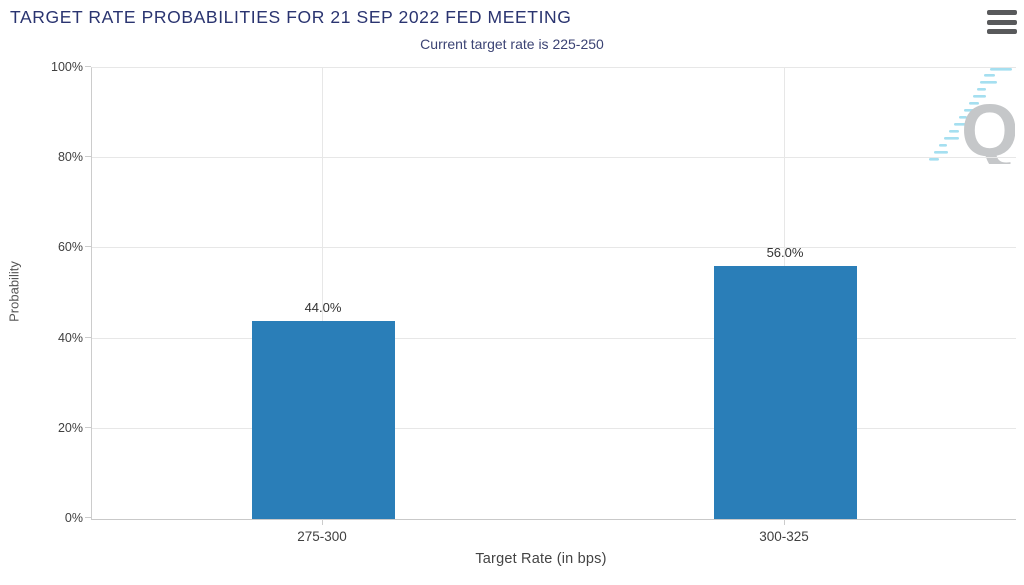 This screenshot has width=1024, height=585. What do you see at coordinates (73, 518) in the screenshot?
I see `y-tick-label: 0%` at bounding box center [73, 518].